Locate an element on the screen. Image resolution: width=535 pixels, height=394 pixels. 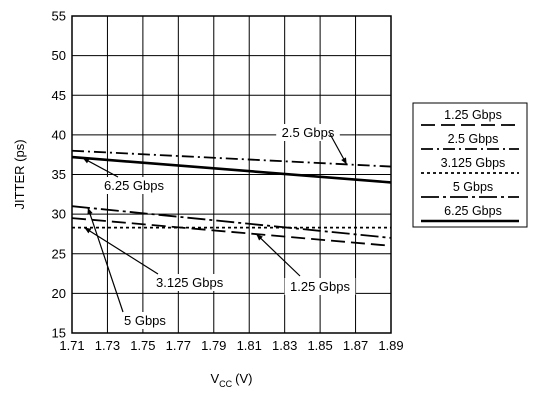
legend-label: 6.25 Gbps is located at coordinates (473, 211).